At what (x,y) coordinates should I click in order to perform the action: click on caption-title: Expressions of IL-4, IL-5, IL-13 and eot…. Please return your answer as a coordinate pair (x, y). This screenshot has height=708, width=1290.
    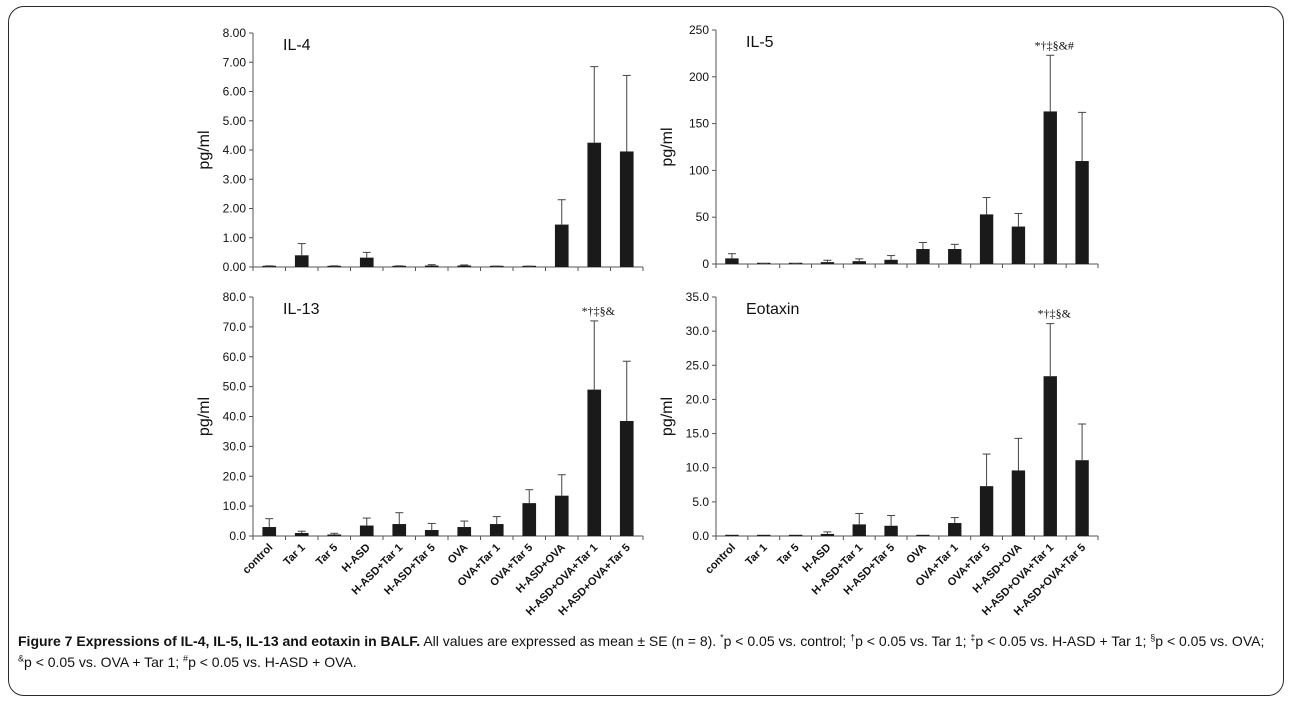
    Looking at the image, I should click on (248, 641).